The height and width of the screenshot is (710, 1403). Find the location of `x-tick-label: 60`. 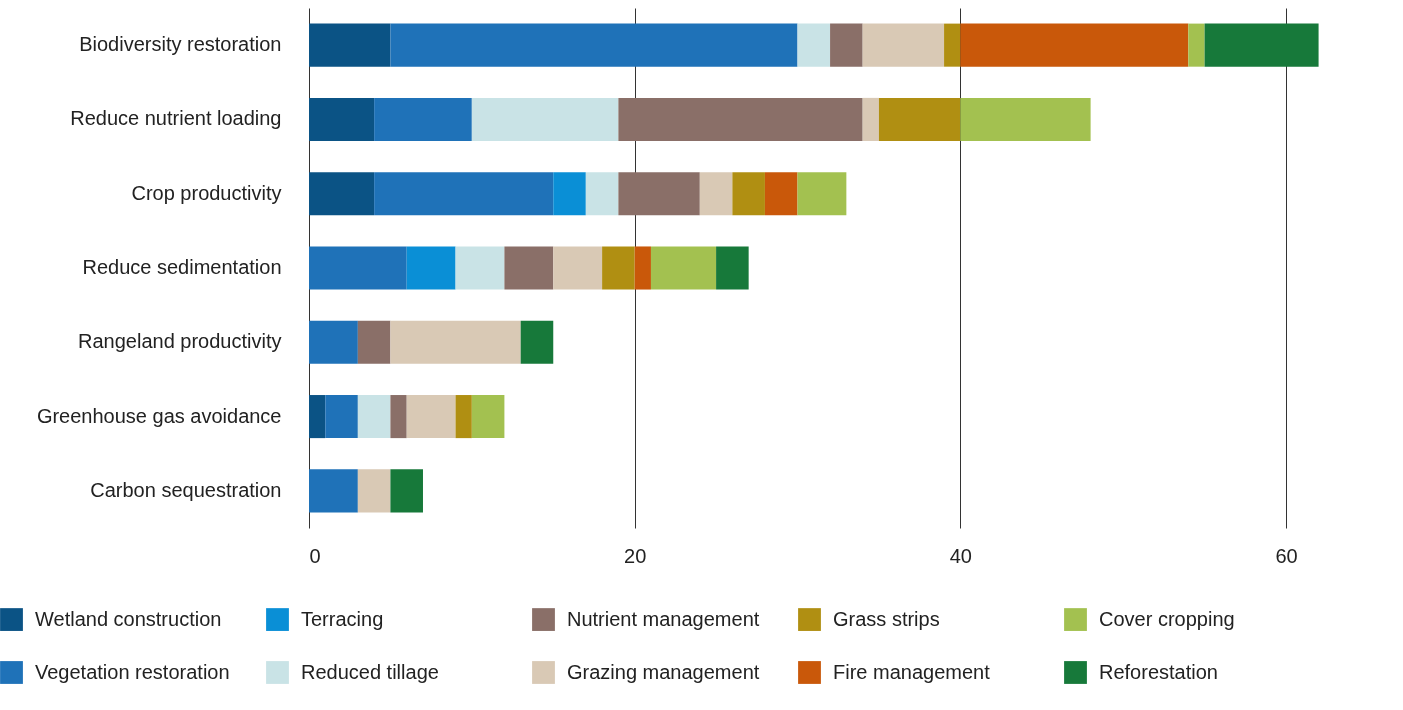

x-tick-label: 60 is located at coordinates (1286, 555).